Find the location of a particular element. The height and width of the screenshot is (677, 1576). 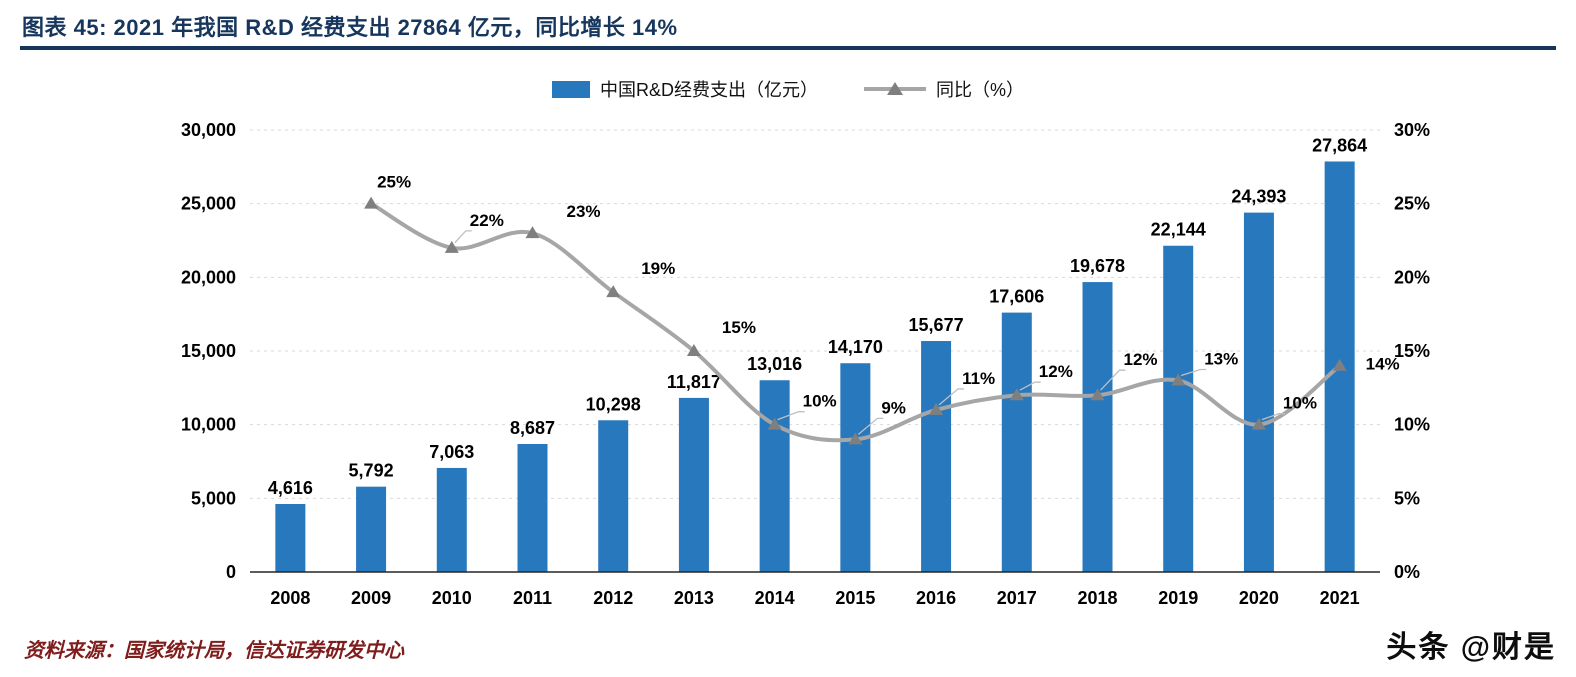

chart-legend: 中国R&D经费支出（亿元） 同比（%） is located at coordinates (788, 89).